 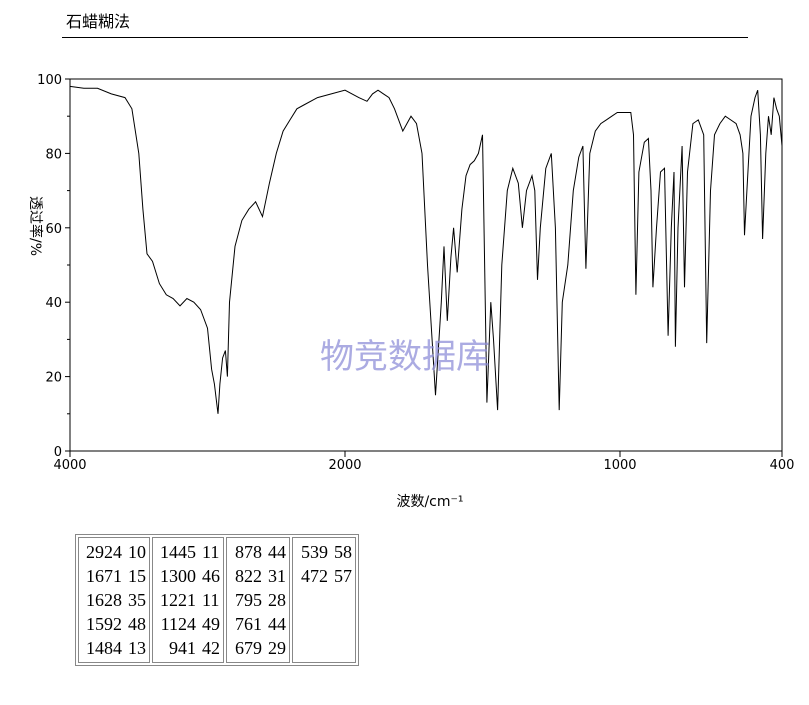 I want to click on peak-wavenumber: 1628, so click(x=104, y=600).